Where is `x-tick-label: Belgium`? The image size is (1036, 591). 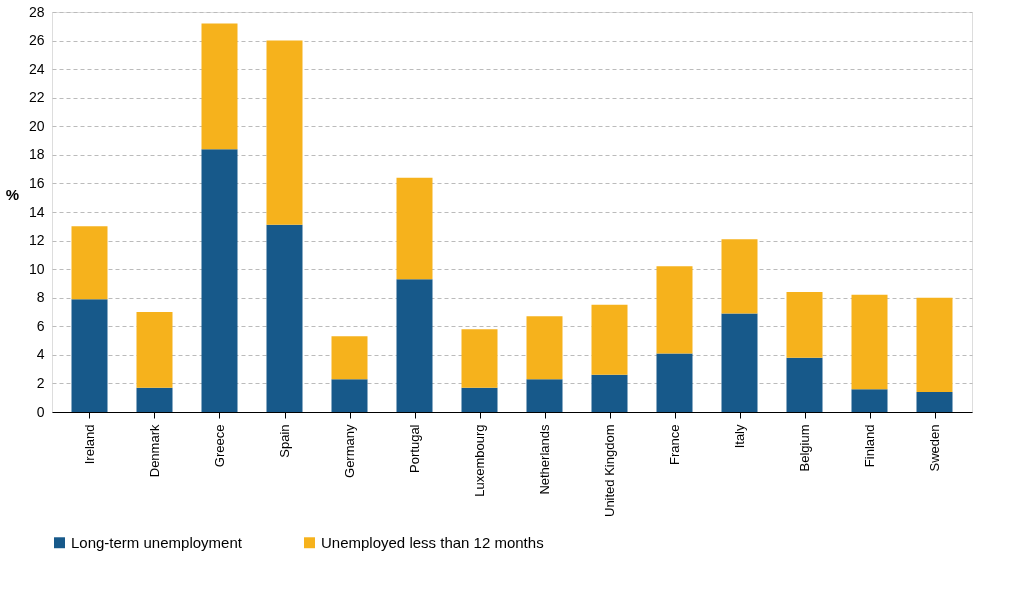 x-tick-label: Belgium is located at coordinates (804, 448).